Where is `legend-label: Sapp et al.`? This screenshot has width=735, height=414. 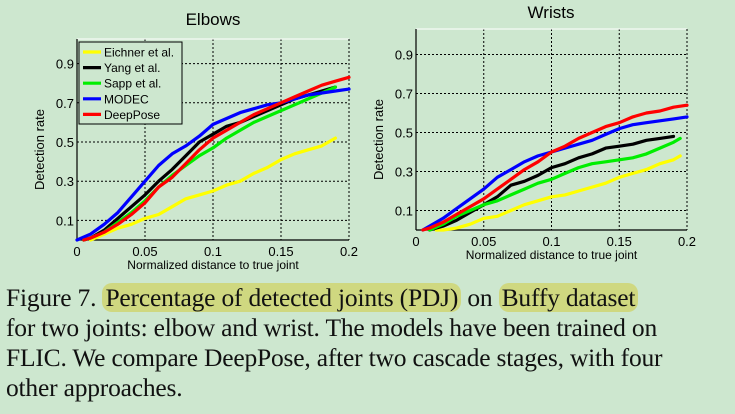
legend-label: Sapp et al. is located at coordinates (132, 84).